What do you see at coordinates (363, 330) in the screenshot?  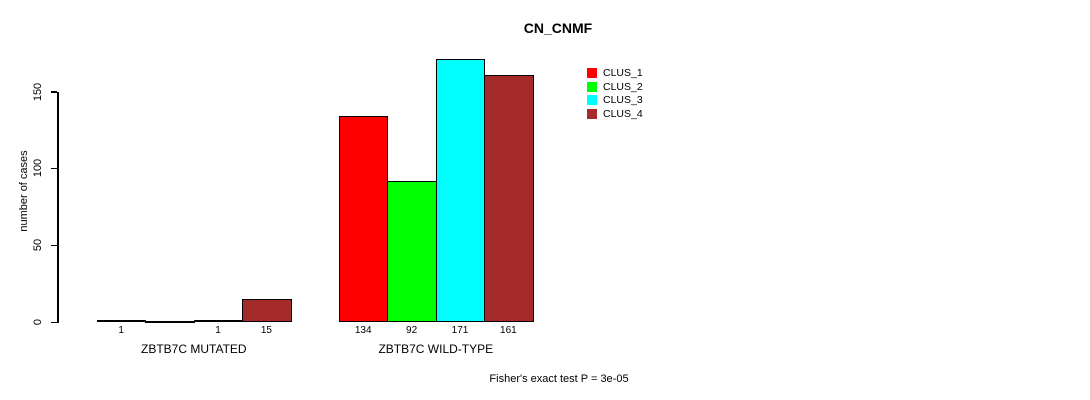 I see `bar-value-label: 134` at bounding box center [363, 330].